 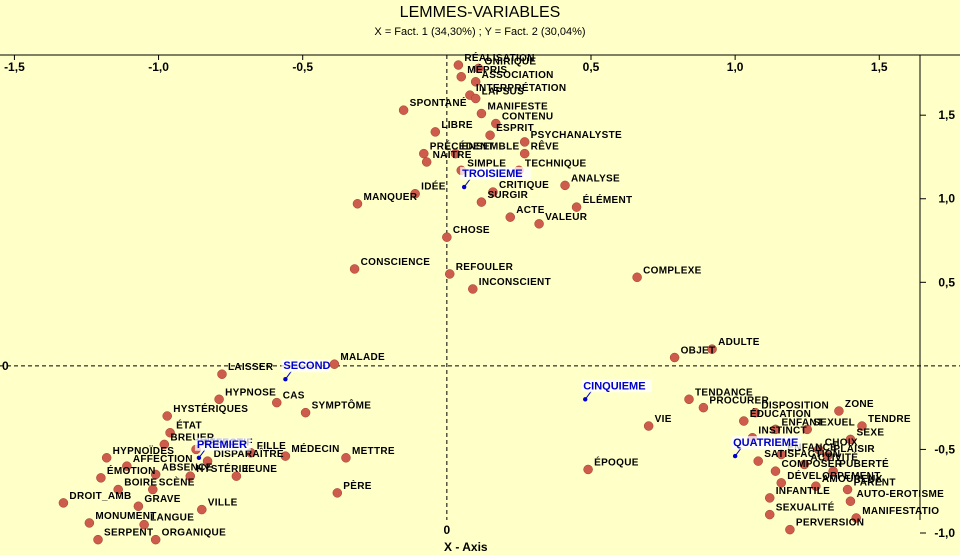 What do you see at coordinates (373, 451) in the screenshot?
I see `point-label: METTRE` at bounding box center [373, 451].